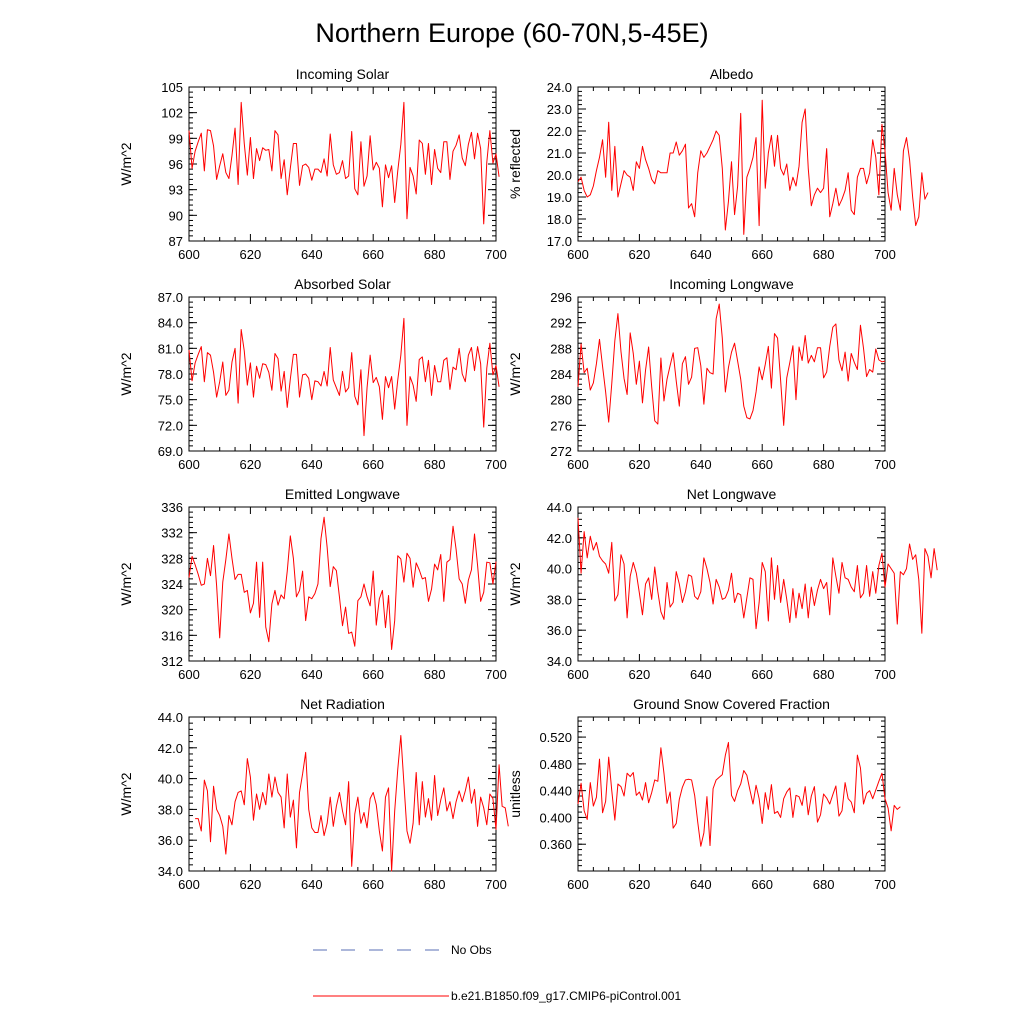  I want to click on y-tick-label: 0.440, so click(555, 791).